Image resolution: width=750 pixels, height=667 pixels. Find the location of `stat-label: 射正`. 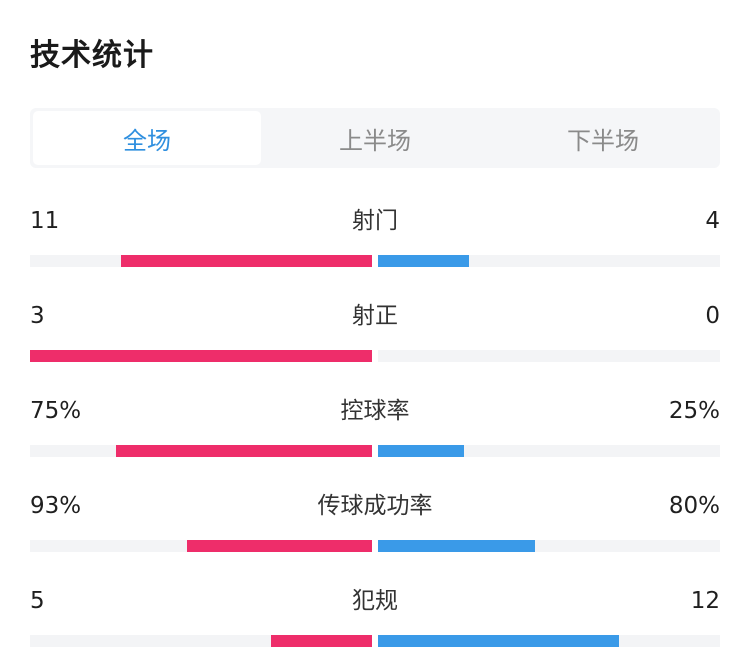

stat-label: 射正 is located at coordinates (375, 316).